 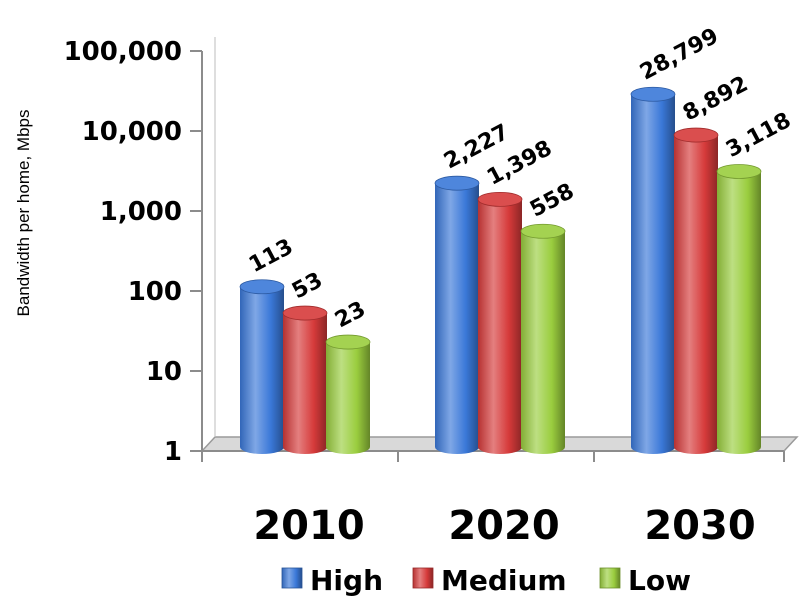 I want to click on y-tick-label: 10,000, so click(x=132, y=132).